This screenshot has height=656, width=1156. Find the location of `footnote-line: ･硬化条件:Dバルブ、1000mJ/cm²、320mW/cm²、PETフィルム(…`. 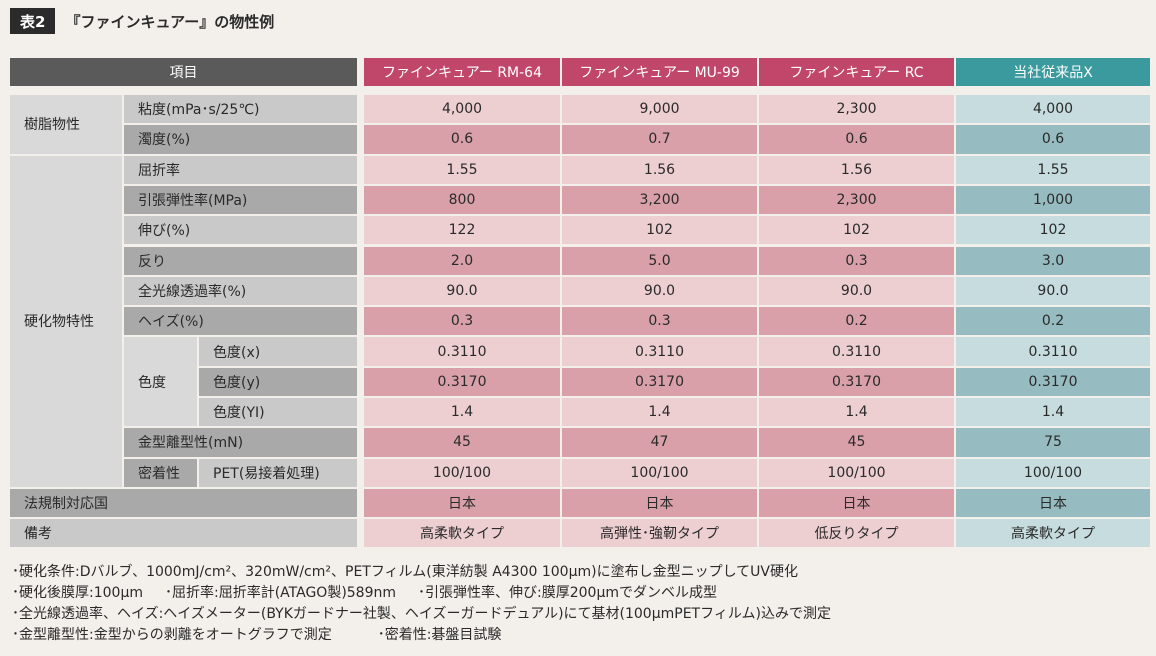

footnote-line: ･硬化条件:Dバルブ、1000mJ/cm²、320mW/cm²、PETフィルム(… is located at coordinates (577, 572).